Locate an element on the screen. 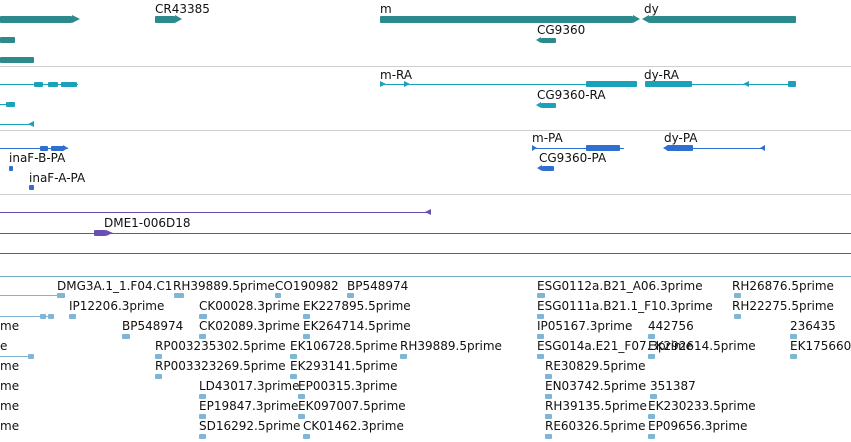 This screenshot has width=851, height=442. transcript-dy-ra-exon-end is located at coordinates (792, 84).